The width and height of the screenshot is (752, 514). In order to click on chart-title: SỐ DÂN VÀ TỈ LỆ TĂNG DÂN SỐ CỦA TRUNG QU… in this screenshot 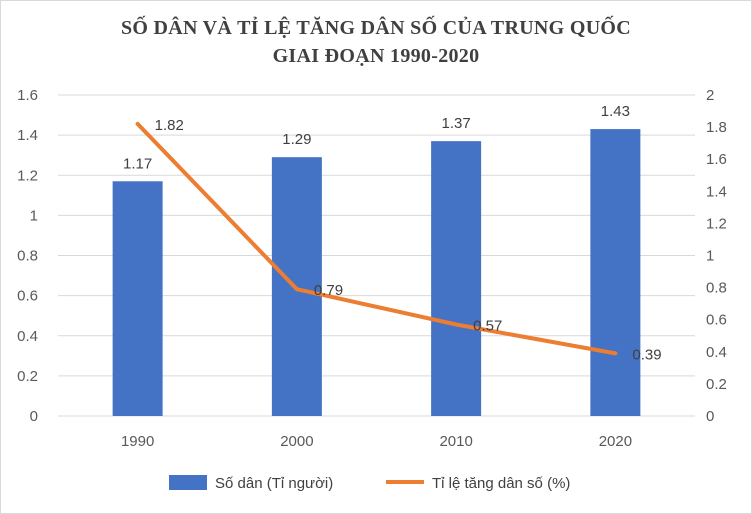, I will do `click(376, 42)`.